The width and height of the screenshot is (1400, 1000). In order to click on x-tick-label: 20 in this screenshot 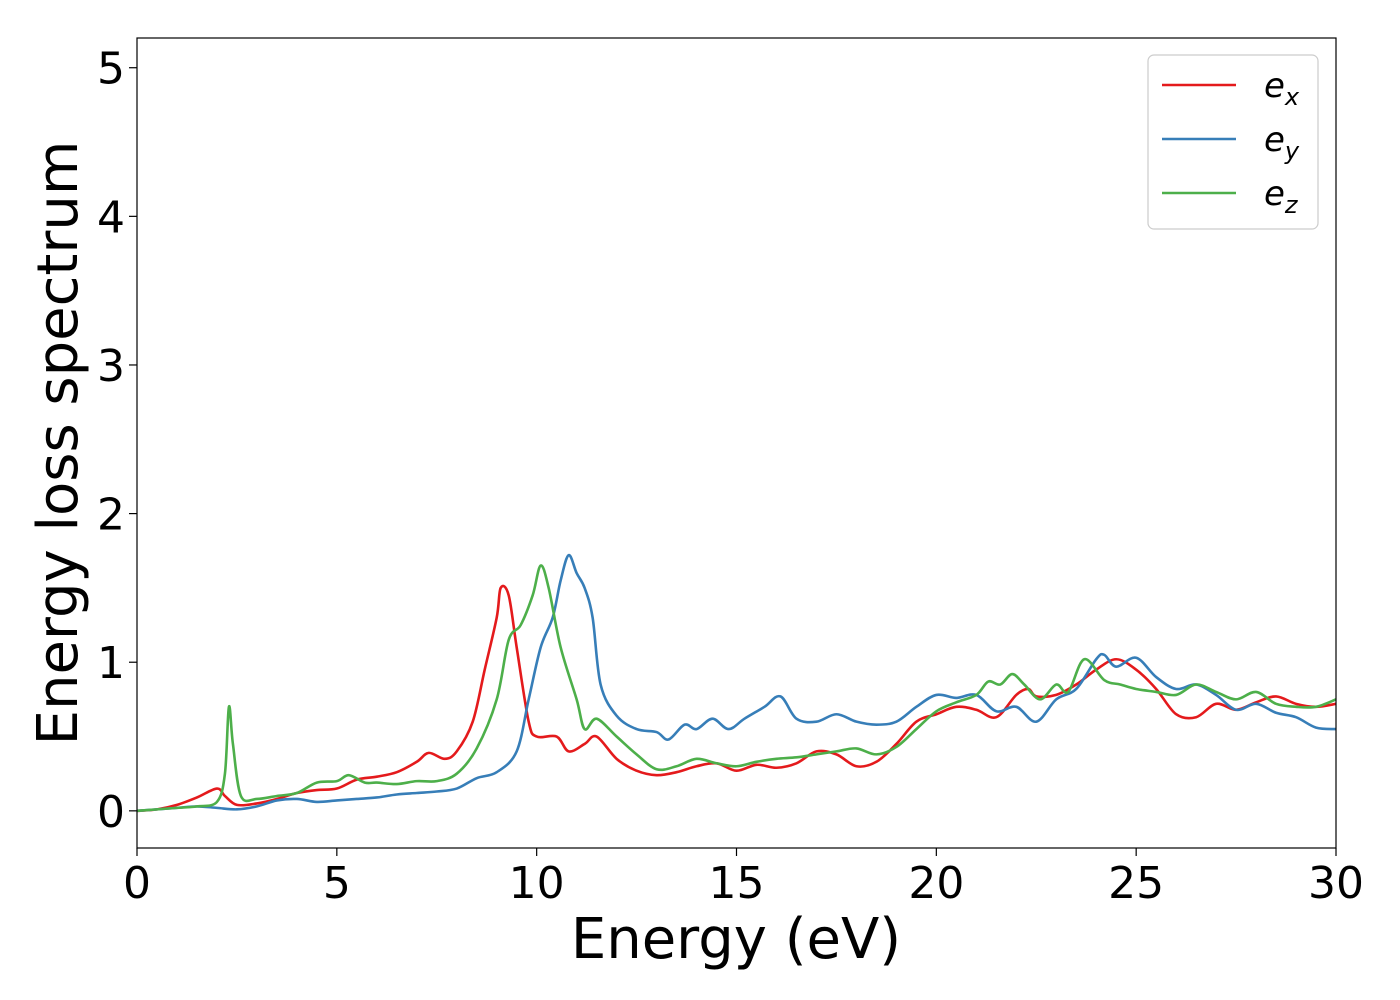, I will do `click(936, 883)`.